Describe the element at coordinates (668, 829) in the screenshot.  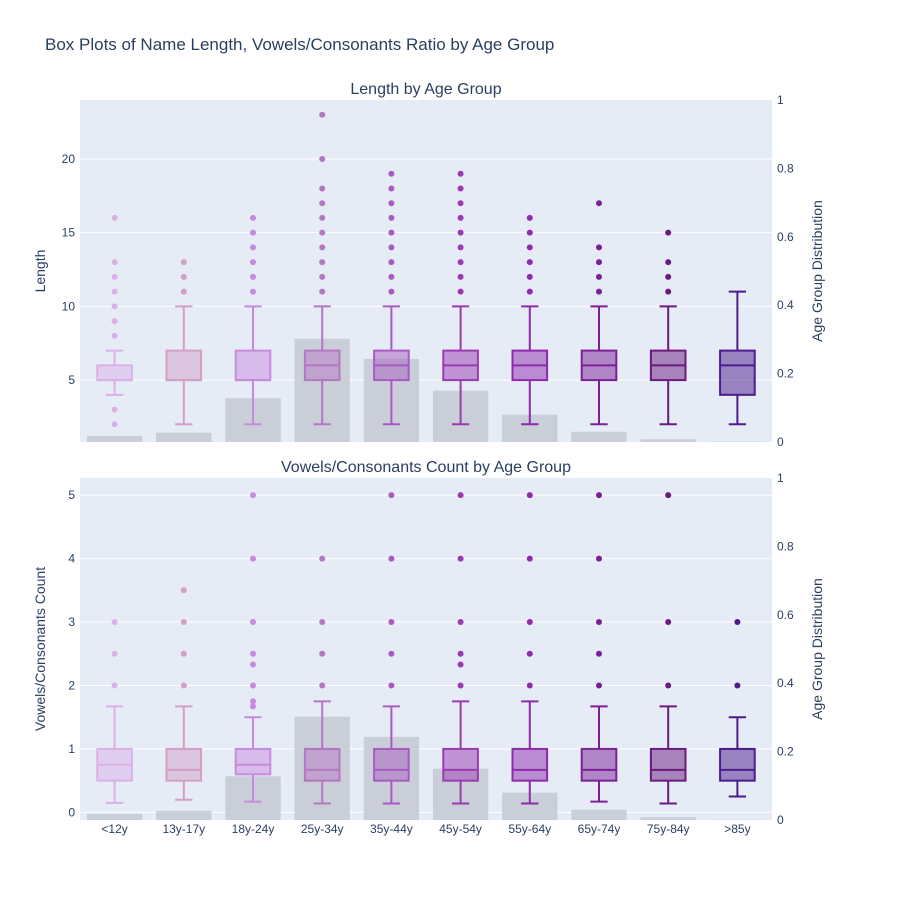
I see `x-tick-label: 75y-84y` at that location.